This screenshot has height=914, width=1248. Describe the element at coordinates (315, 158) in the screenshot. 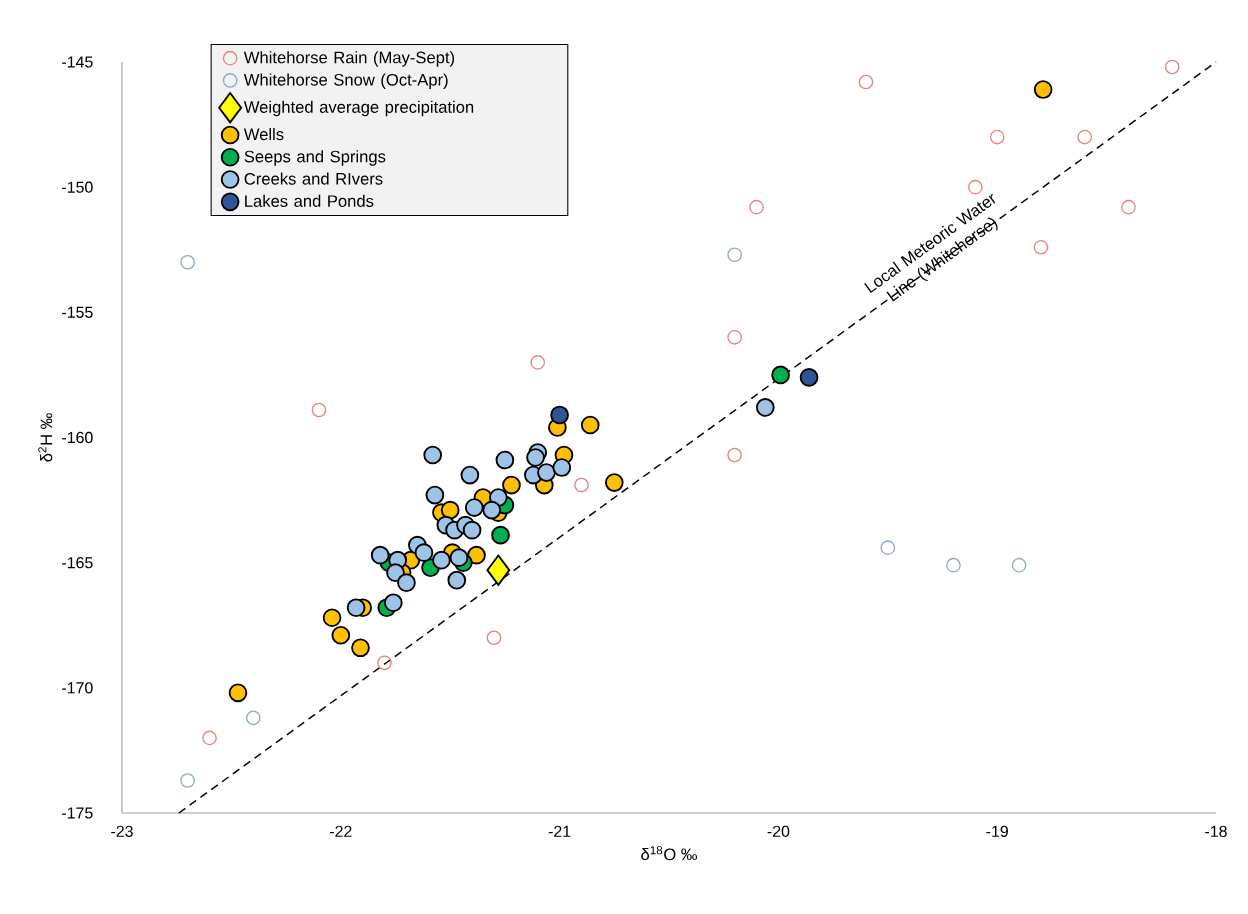

I see `legend-label: Seeps and Springs` at that location.